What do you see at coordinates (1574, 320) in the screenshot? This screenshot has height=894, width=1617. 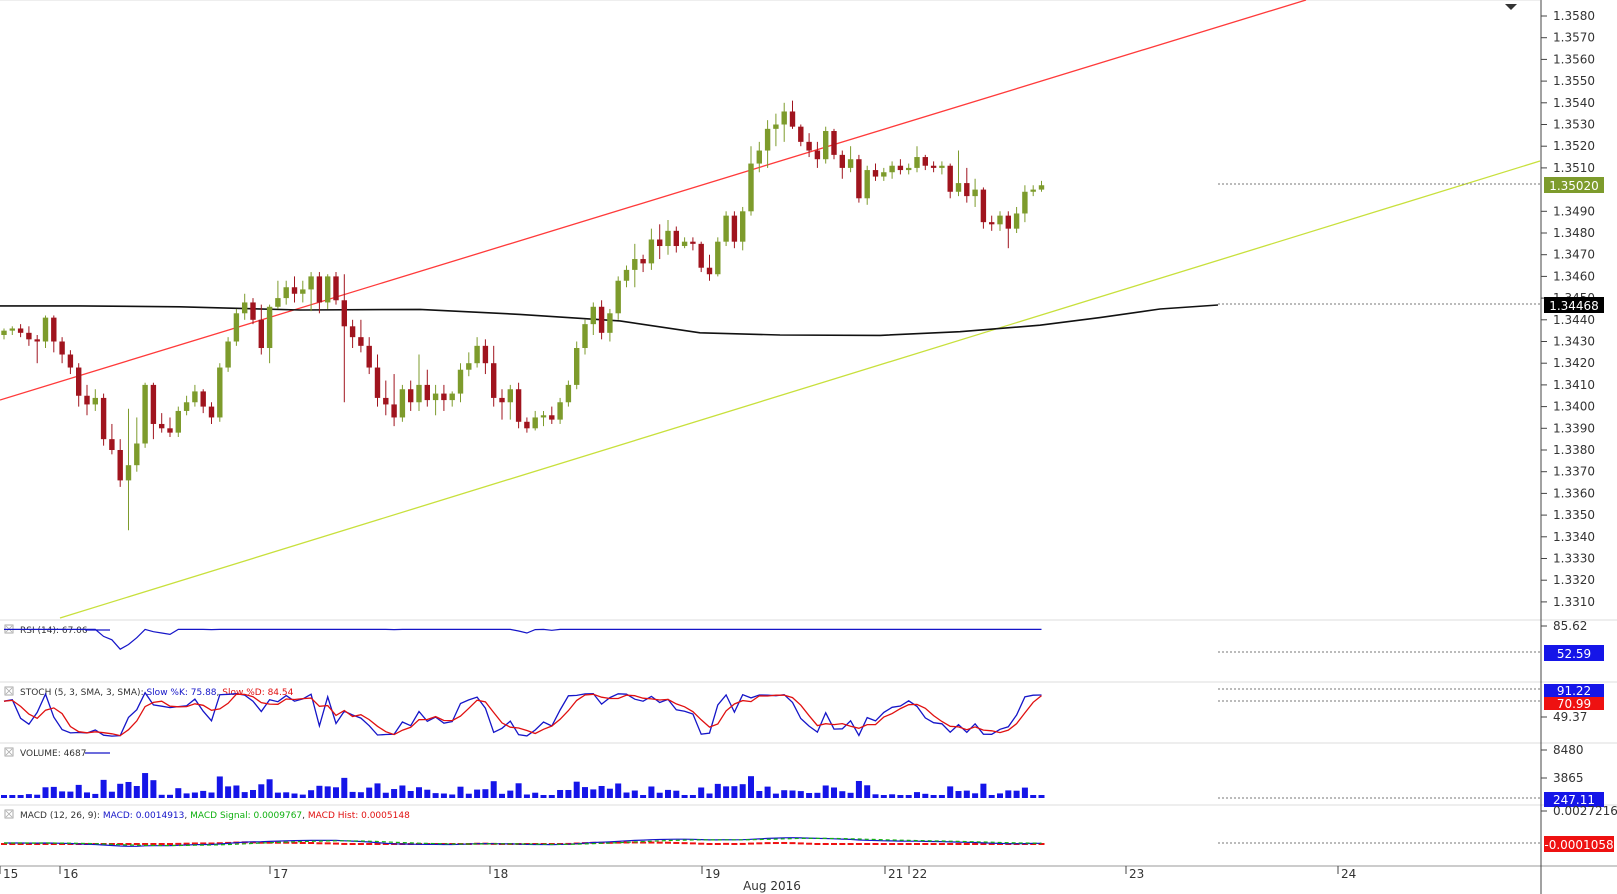 I see `price-tick-label: 1.3440` at bounding box center [1574, 320].